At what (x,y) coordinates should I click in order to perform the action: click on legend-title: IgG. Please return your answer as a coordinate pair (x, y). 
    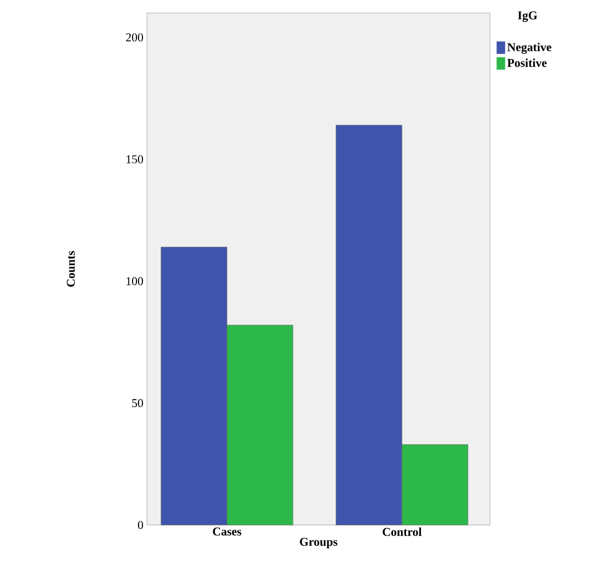
    Looking at the image, I should click on (528, 16).